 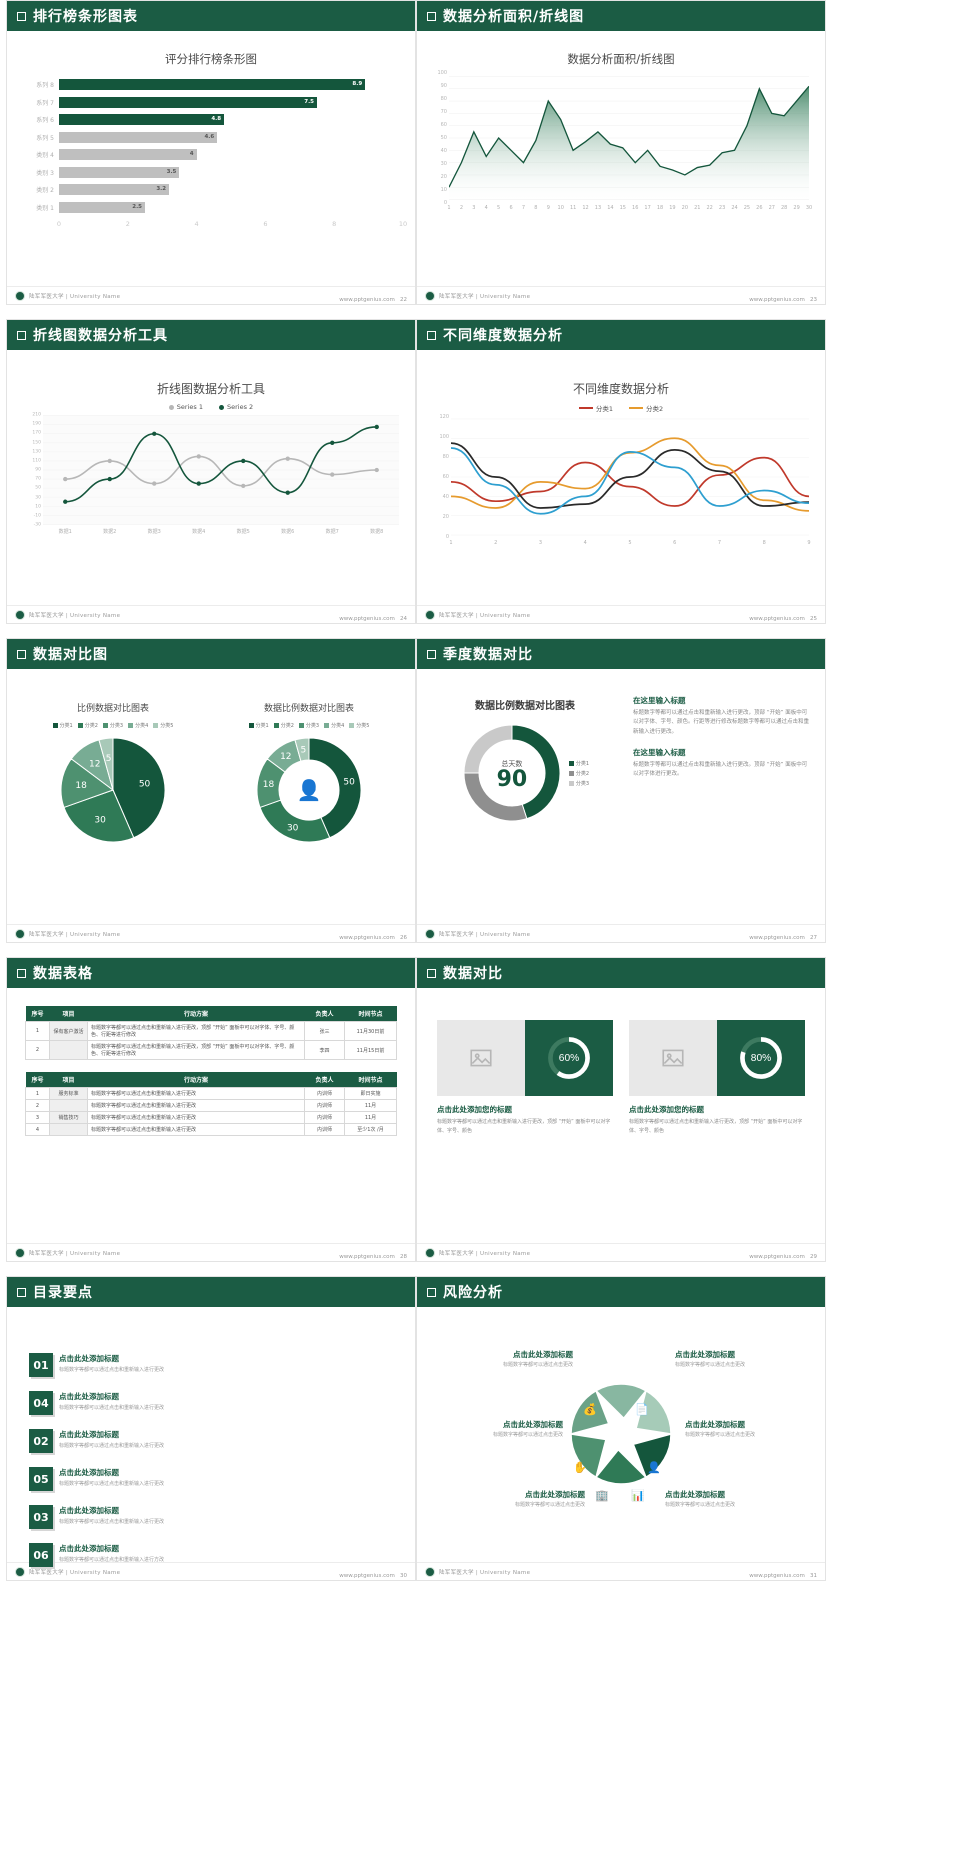 I want to click on x-tick: 5, so click(x=630, y=543).